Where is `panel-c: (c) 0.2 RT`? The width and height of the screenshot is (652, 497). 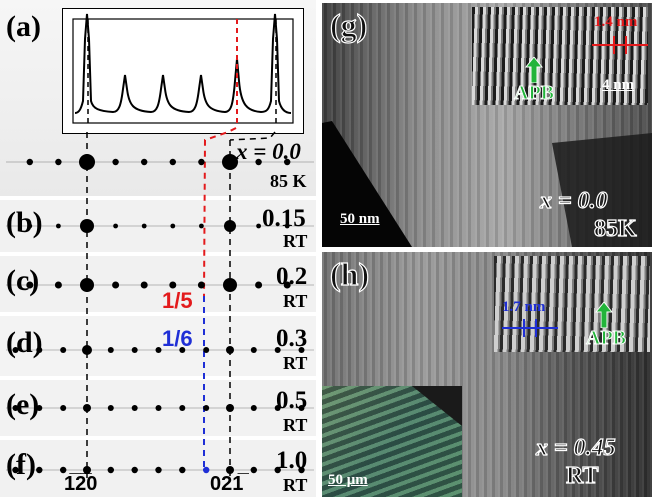
panel-c: (c) 0.2 RT is located at coordinates (158, 284).